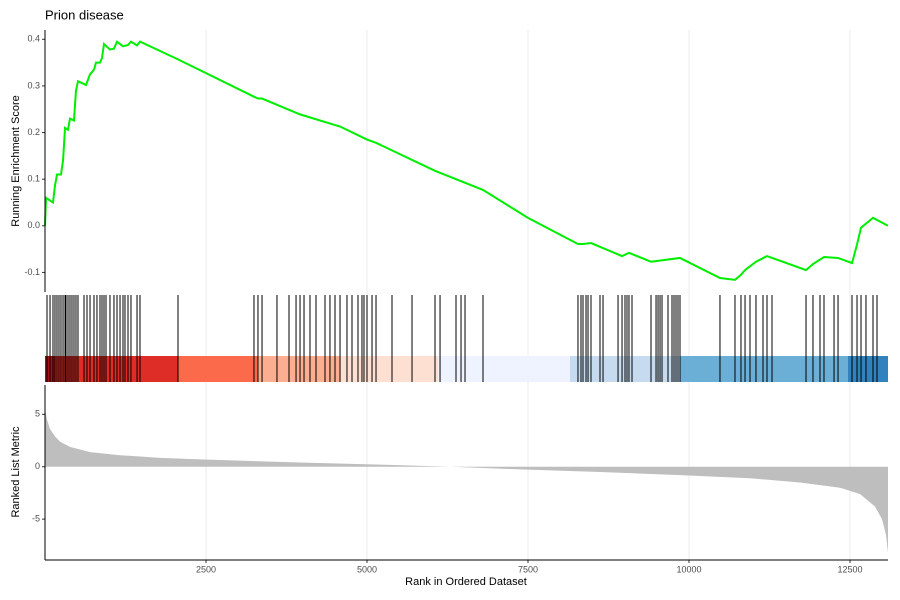 The height and width of the screenshot is (600, 900). I want to click on y-tick-label: 0, so click(37, 466).